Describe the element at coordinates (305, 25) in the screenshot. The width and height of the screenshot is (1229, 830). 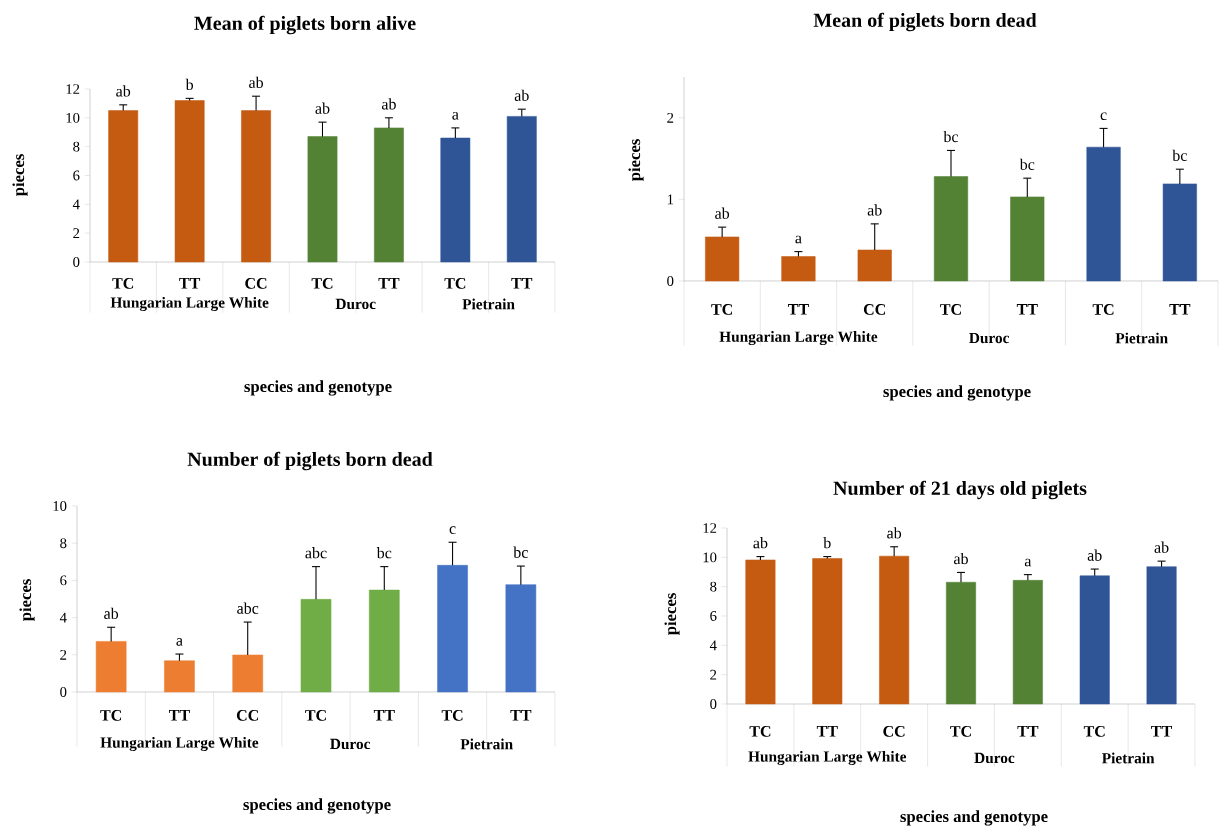
I see `chart-title: Mean of piglets born alive` at that location.